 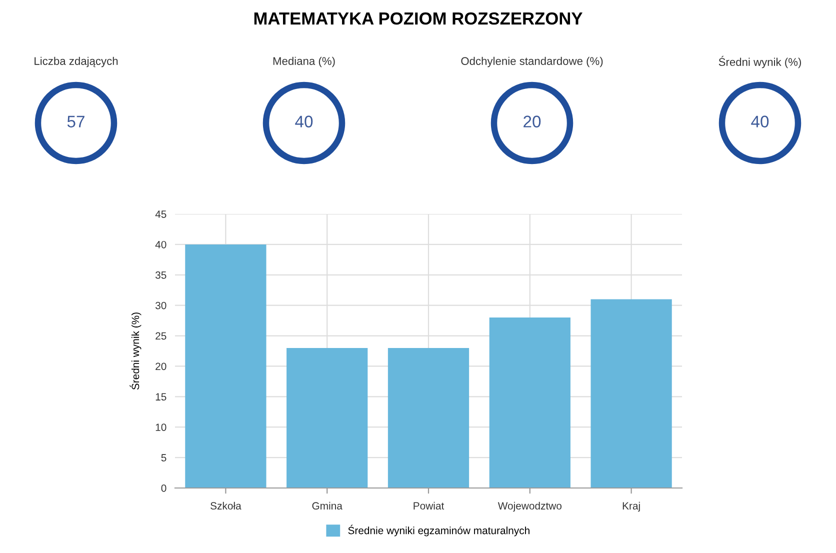 What do you see at coordinates (439, 530) in the screenshot?
I see `legend-label: Średnie wyniki egzaminów maturalnych` at bounding box center [439, 530].